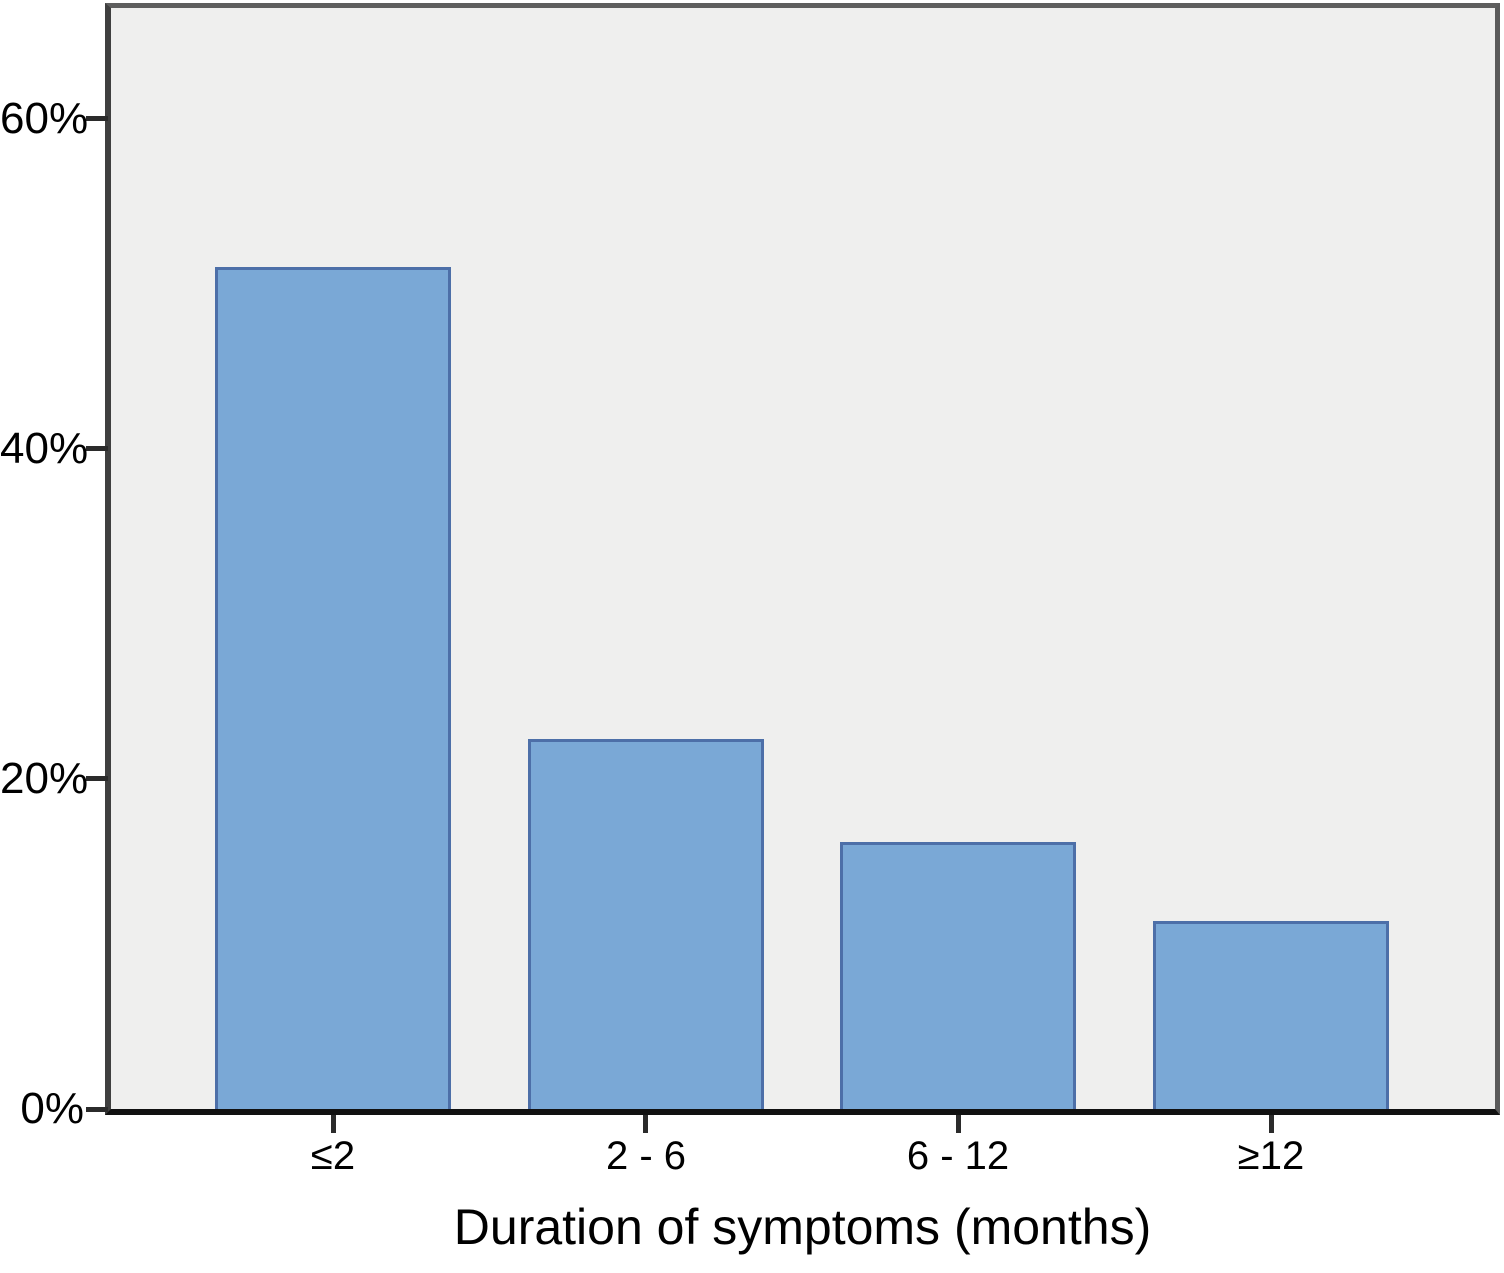 The height and width of the screenshot is (1273, 1504). What do you see at coordinates (1271, 1156) in the screenshot?
I see `x-axis-tick-label: ≥12` at bounding box center [1271, 1156].